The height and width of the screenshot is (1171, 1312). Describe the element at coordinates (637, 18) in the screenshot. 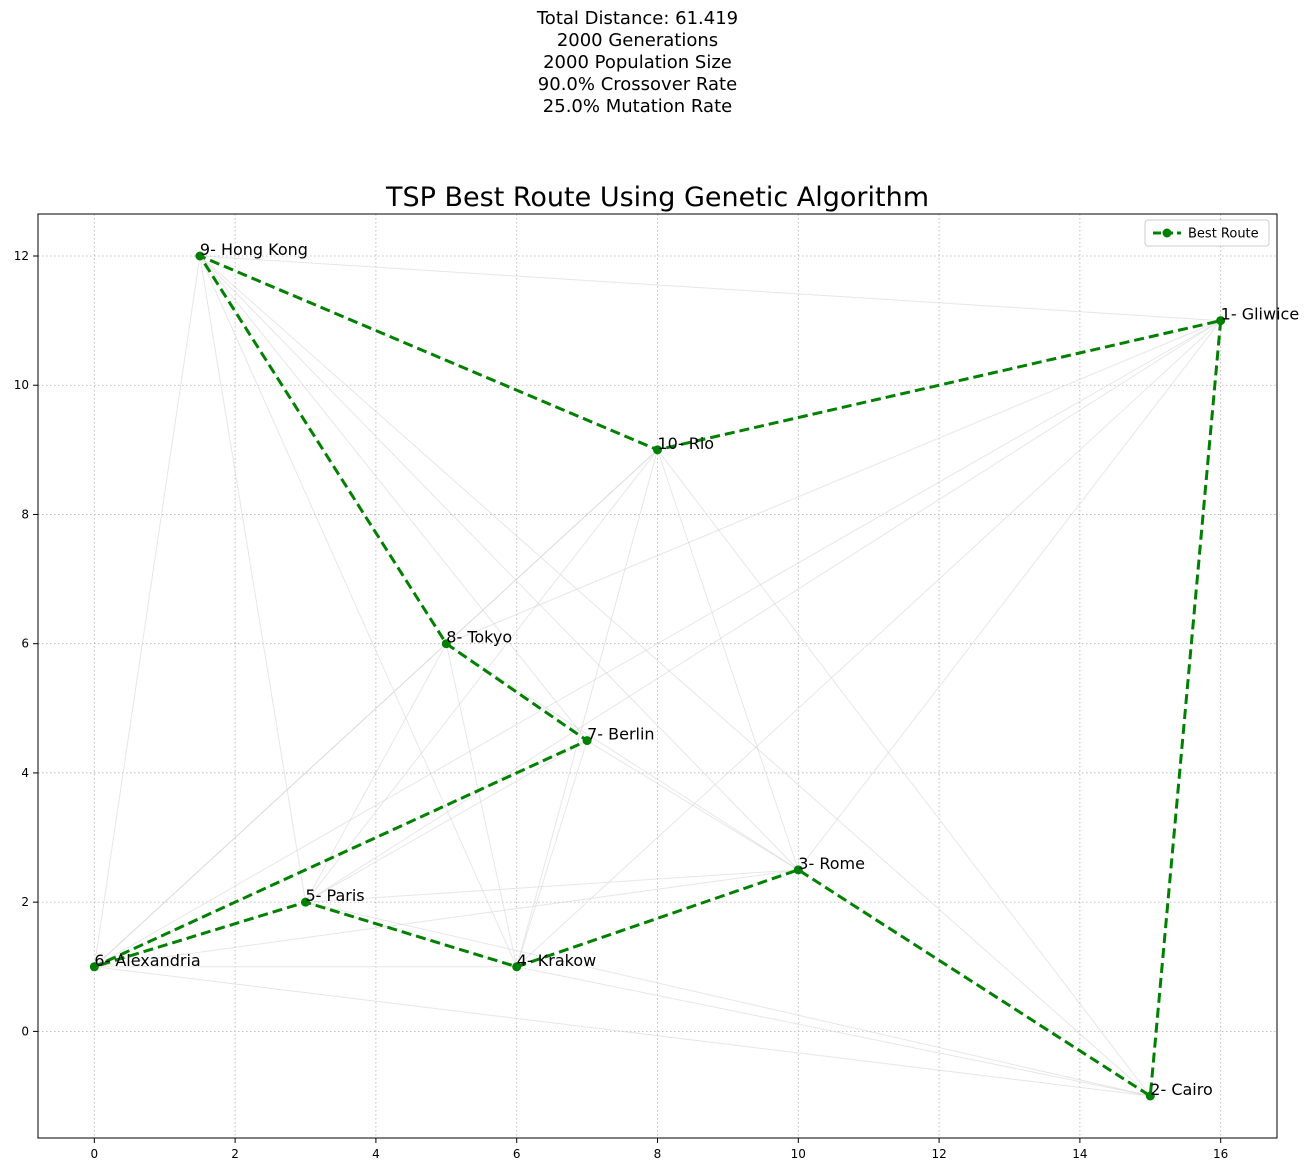

I see `total-distance-line: Total Distance: 61.419` at that location.